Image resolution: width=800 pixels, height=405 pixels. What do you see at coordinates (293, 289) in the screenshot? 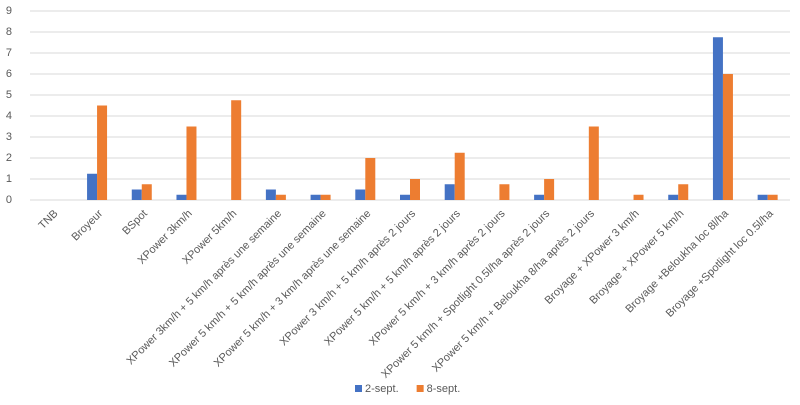
I see `x-tick-label: XPower 5 km/h + 3 km/h après une semaine` at bounding box center [293, 289].